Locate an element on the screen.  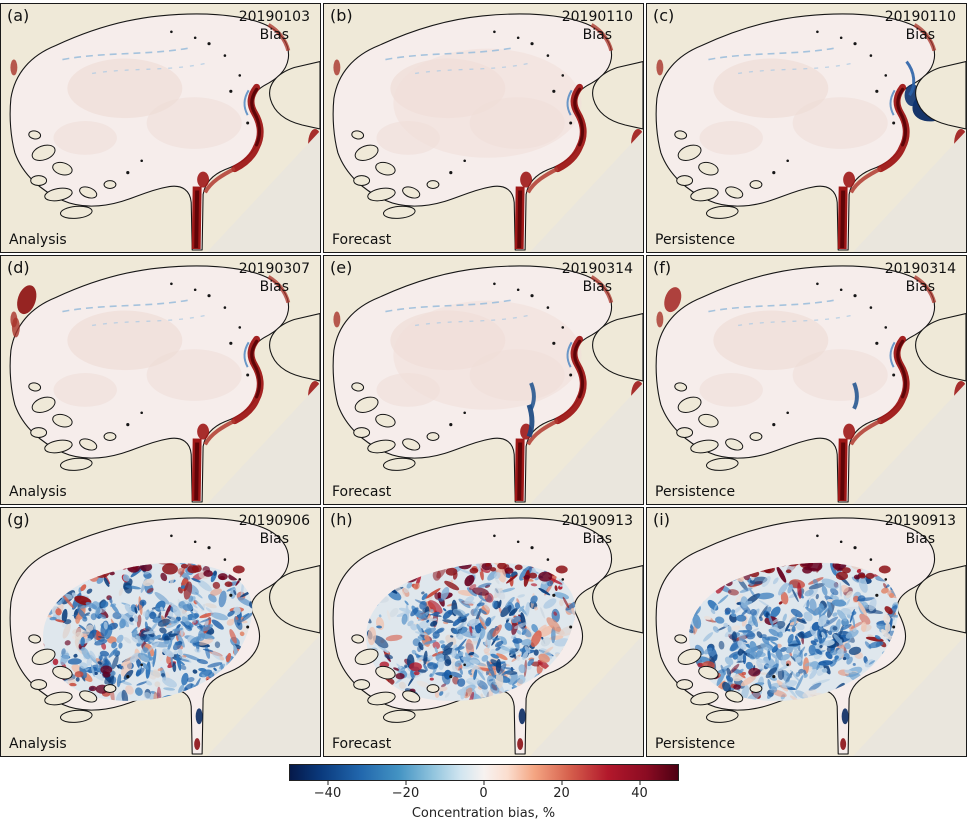
colorbar-ticks: −40 −20 0 20 40 is located at coordinates (484, 793).